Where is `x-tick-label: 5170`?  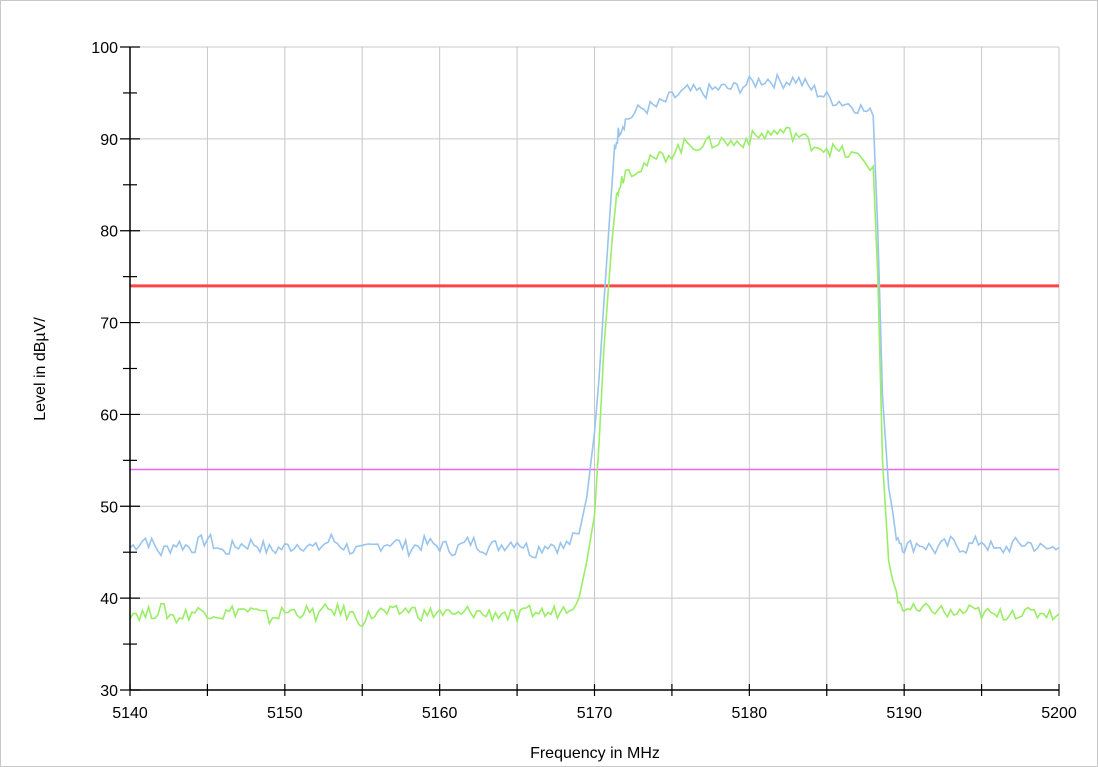
x-tick-label: 5170 is located at coordinates (595, 713).